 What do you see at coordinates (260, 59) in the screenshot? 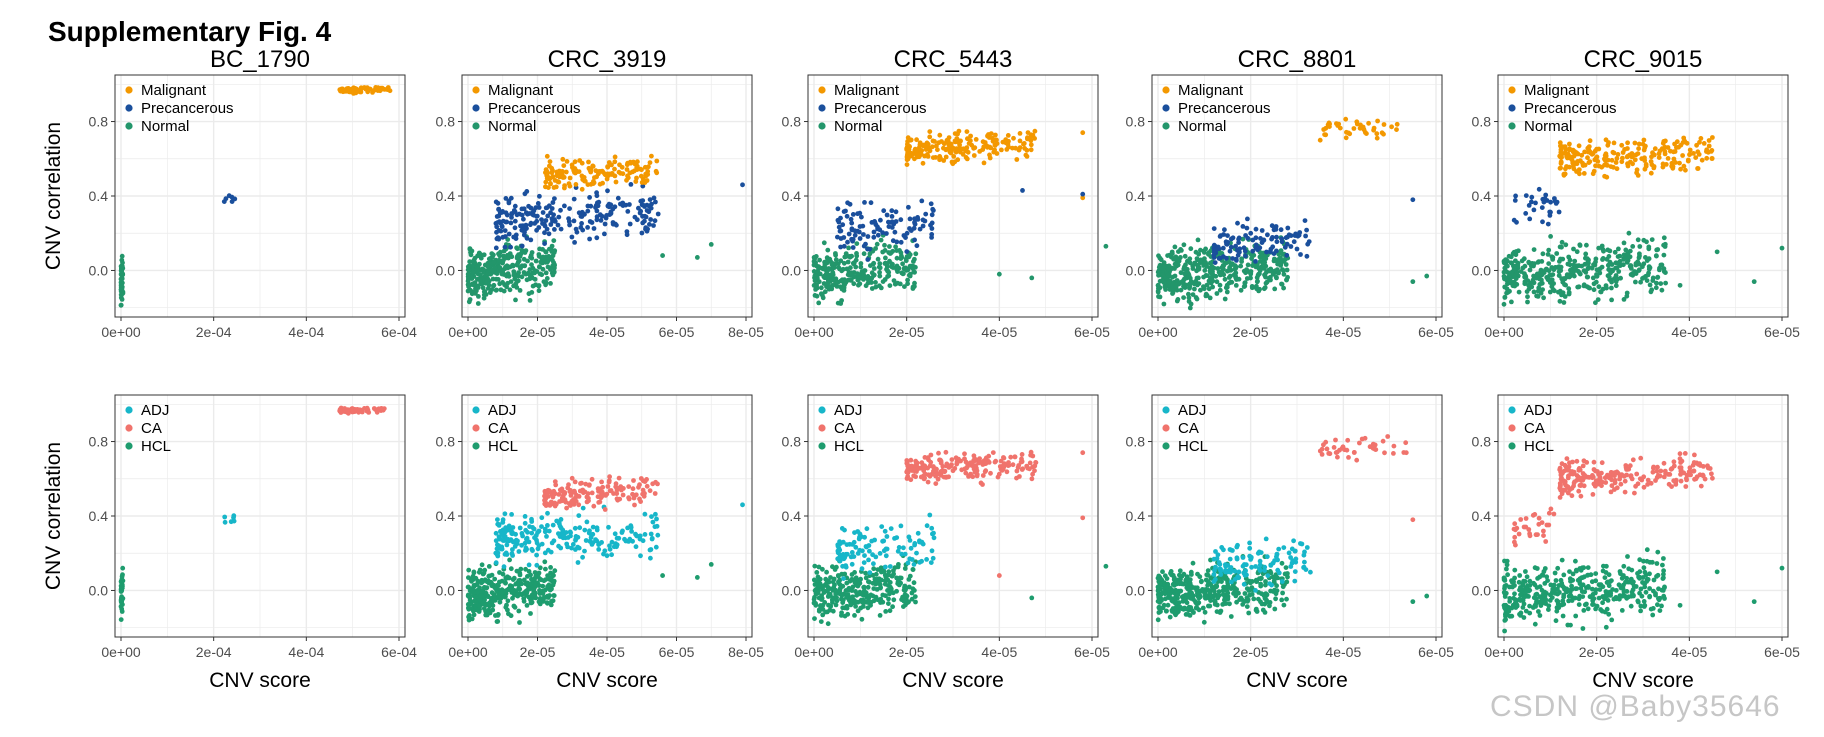
I see `panel-title: BC_1790` at bounding box center [260, 59].